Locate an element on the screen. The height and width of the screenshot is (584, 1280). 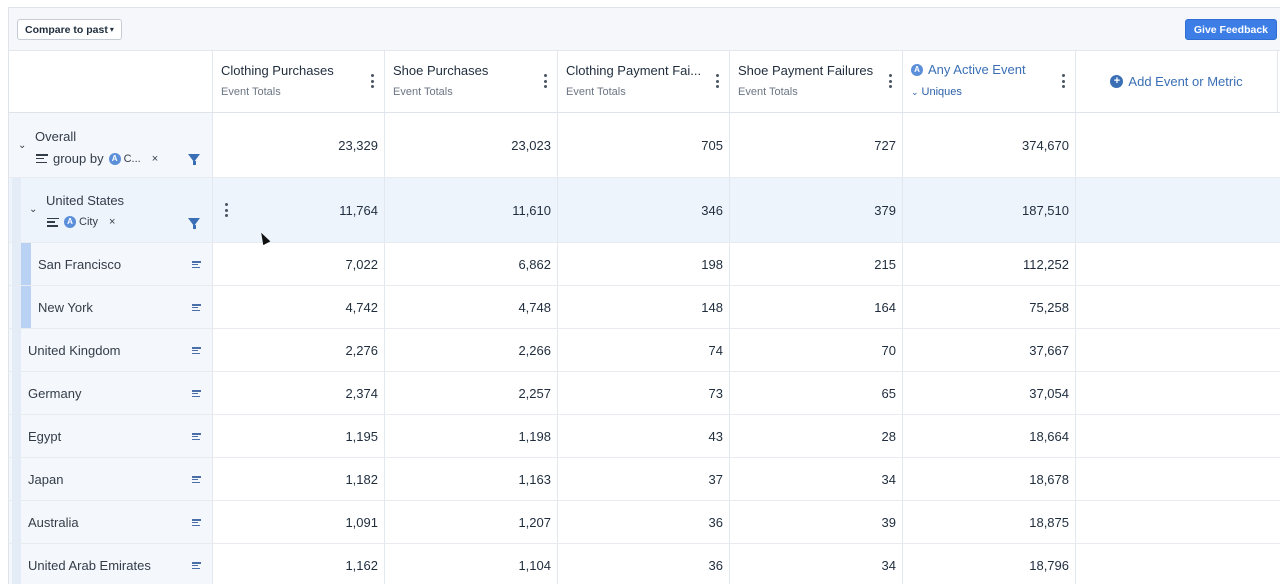
cell-value: 4,748 is located at coordinates (534, 307).